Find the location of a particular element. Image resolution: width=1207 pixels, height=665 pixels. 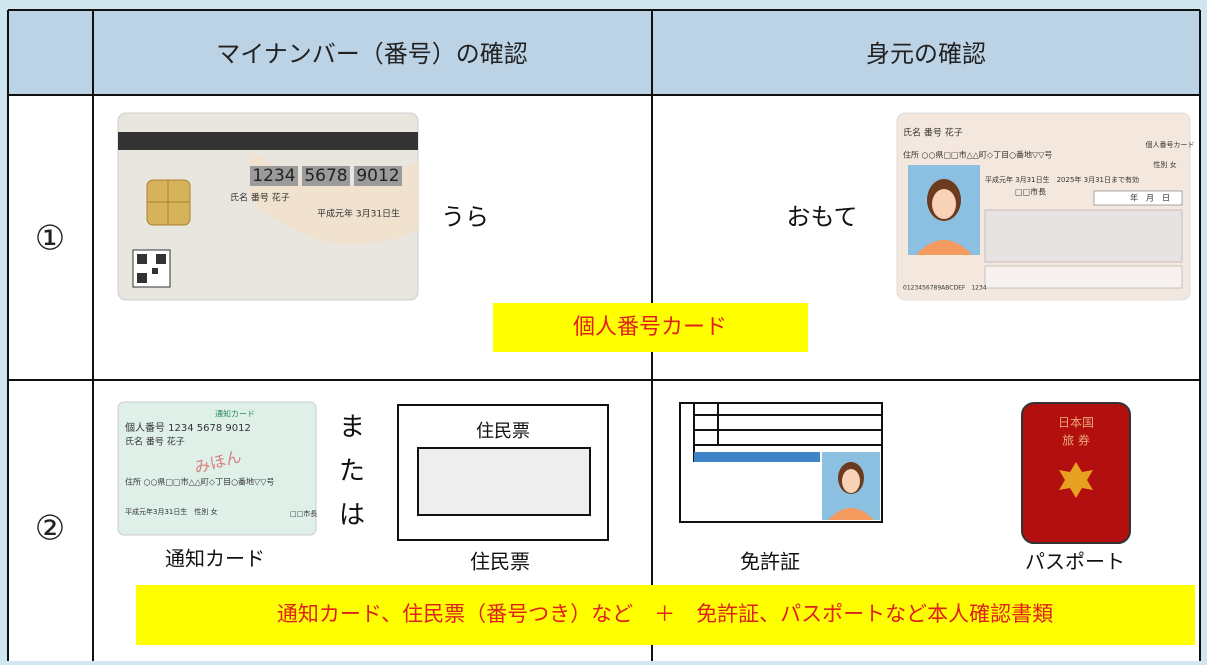

doc-title: 住民票 is located at coordinates (503, 431).